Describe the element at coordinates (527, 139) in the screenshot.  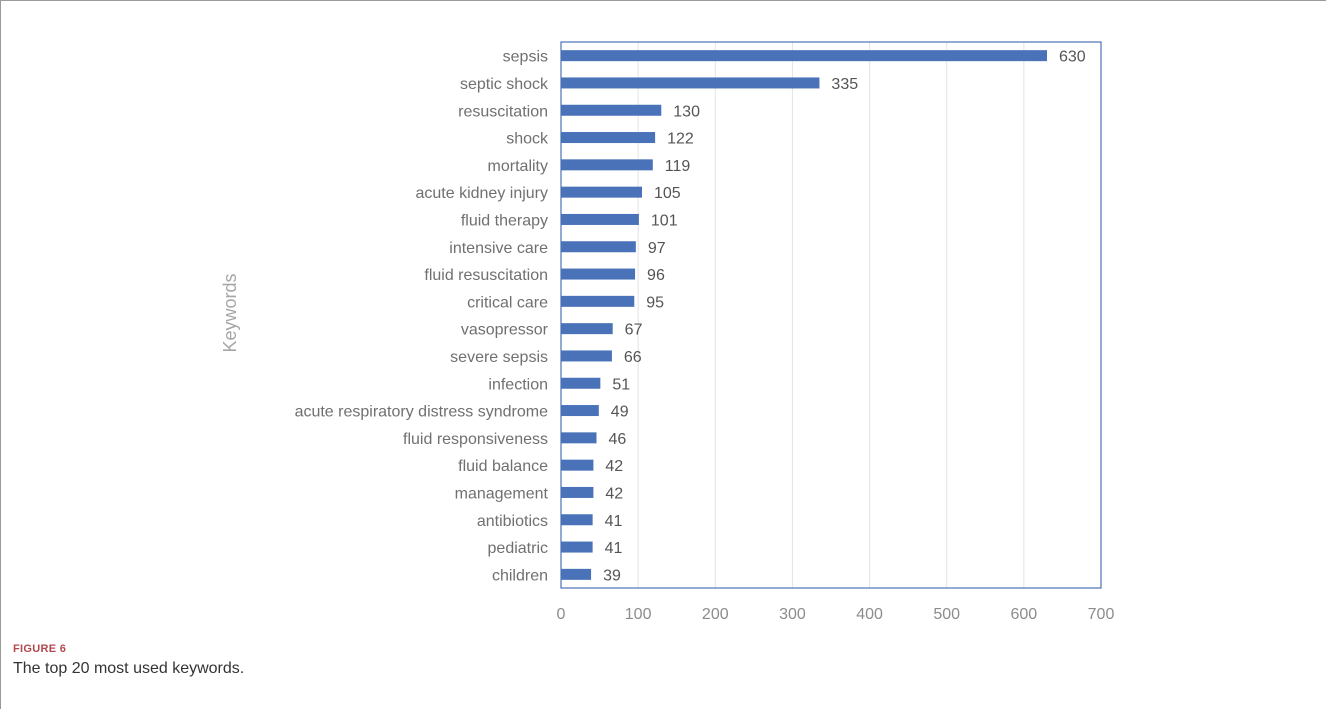
I see `category-label: shock` at that location.